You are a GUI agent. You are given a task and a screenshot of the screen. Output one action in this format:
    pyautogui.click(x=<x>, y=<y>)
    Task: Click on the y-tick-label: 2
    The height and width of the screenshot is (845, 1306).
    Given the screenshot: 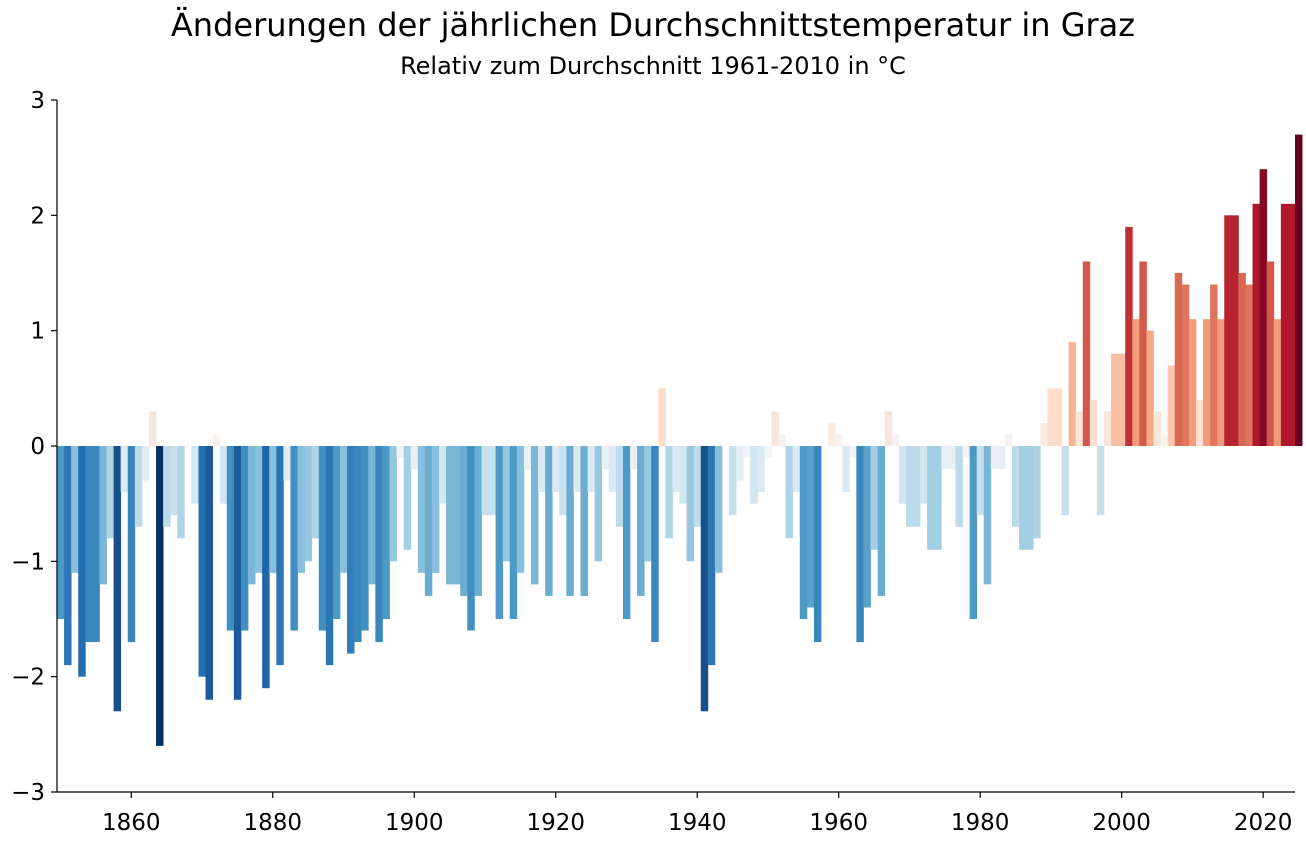 What is the action you would take?
    pyautogui.click(x=37, y=216)
    